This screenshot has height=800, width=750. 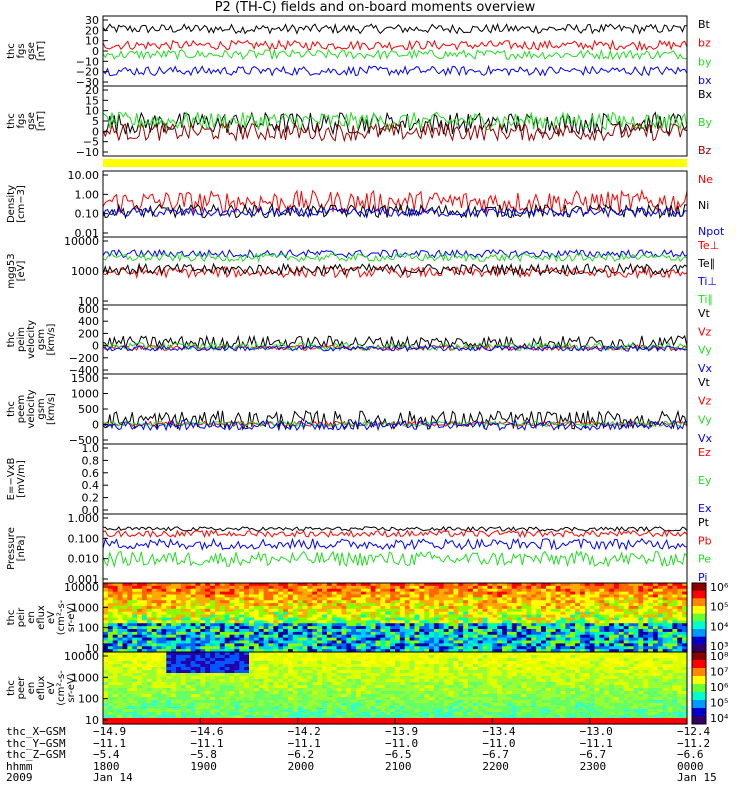 What do you see at coordinates (719, 626) in the screenshot?
I see `colorbar-tick-label: 10⁴` at bounding box center [719, 626].